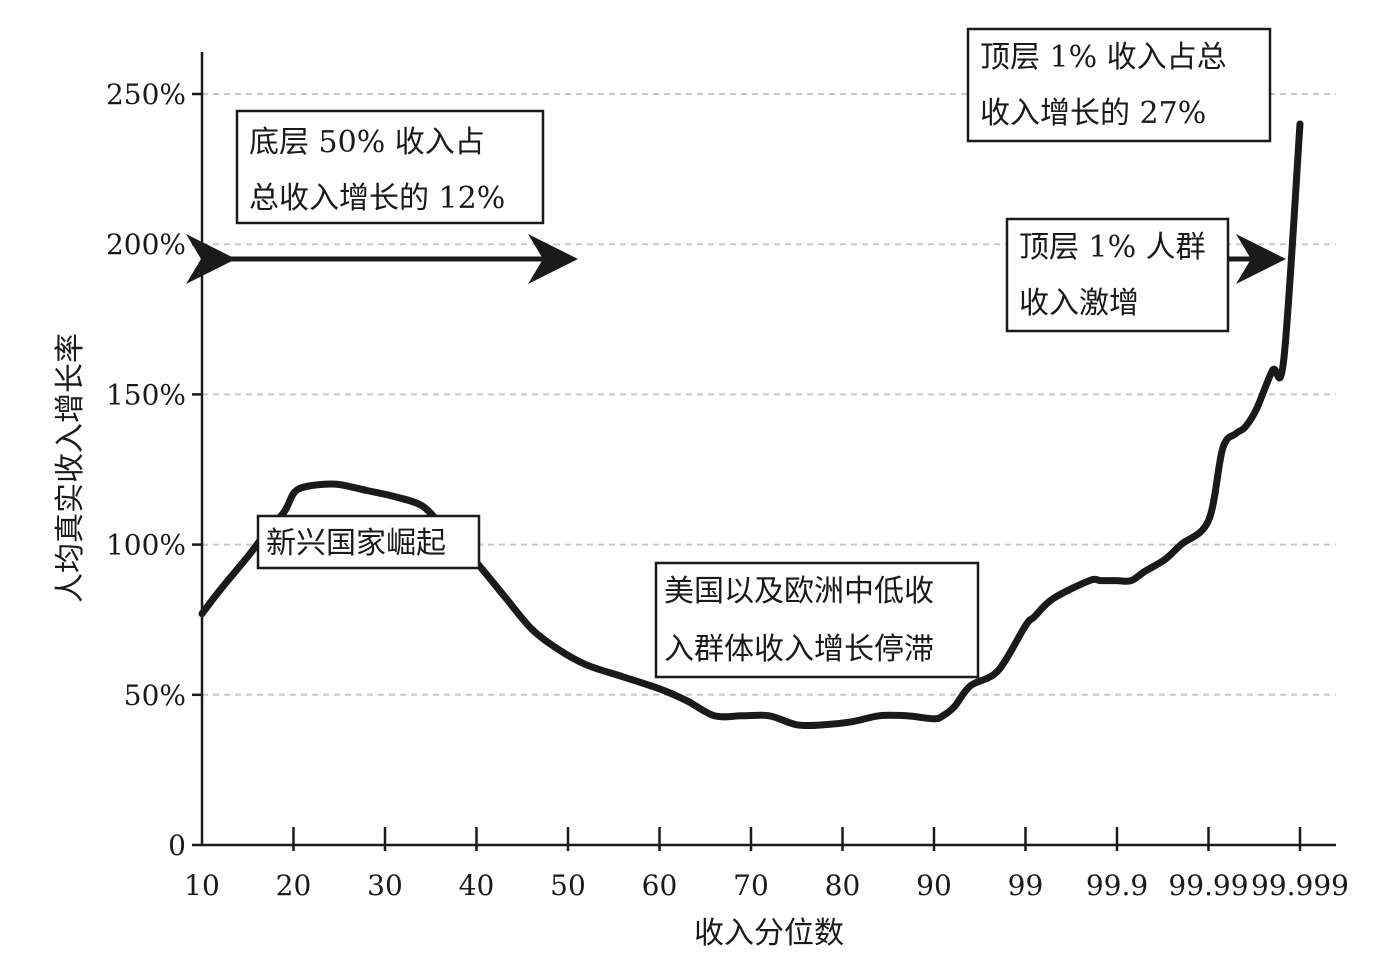  Describe the element at coordinates (660, 885) in the screenshot. I see `x-tick-label: 60` at that location.